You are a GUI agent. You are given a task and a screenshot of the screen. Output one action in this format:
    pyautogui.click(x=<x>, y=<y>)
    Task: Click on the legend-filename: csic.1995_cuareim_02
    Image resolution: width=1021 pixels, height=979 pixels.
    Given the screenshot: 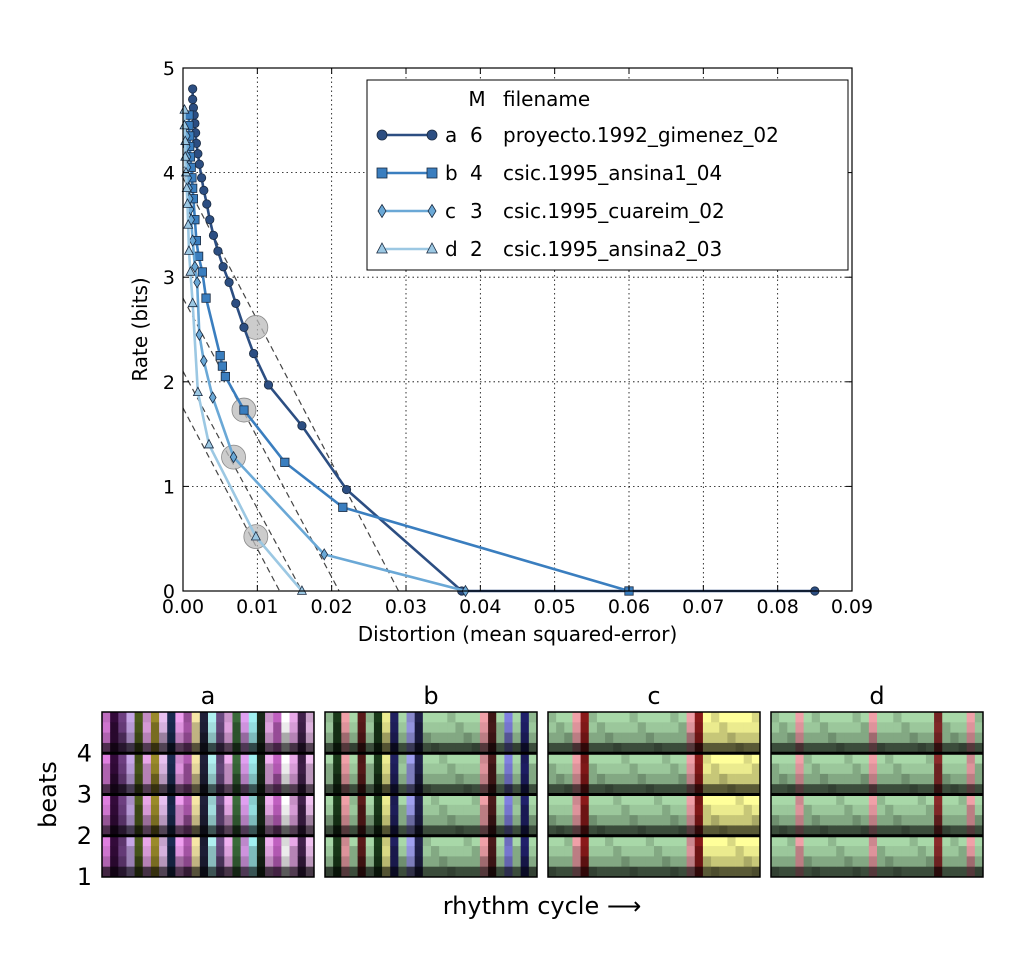 What is the action you would take?
    pyautogui.click(x=614, y=211)
    